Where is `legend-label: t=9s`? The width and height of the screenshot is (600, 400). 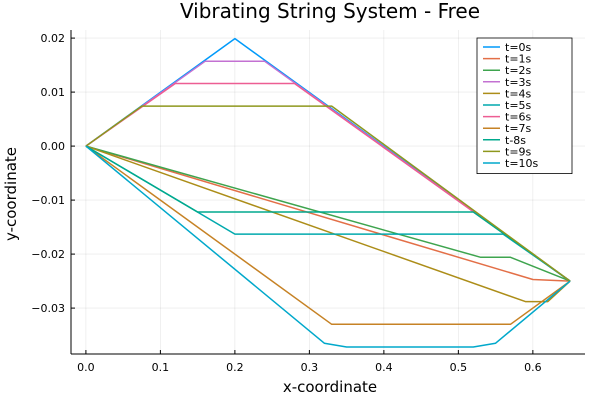 legend-label: t=9s is located at coordinates (518, 151).